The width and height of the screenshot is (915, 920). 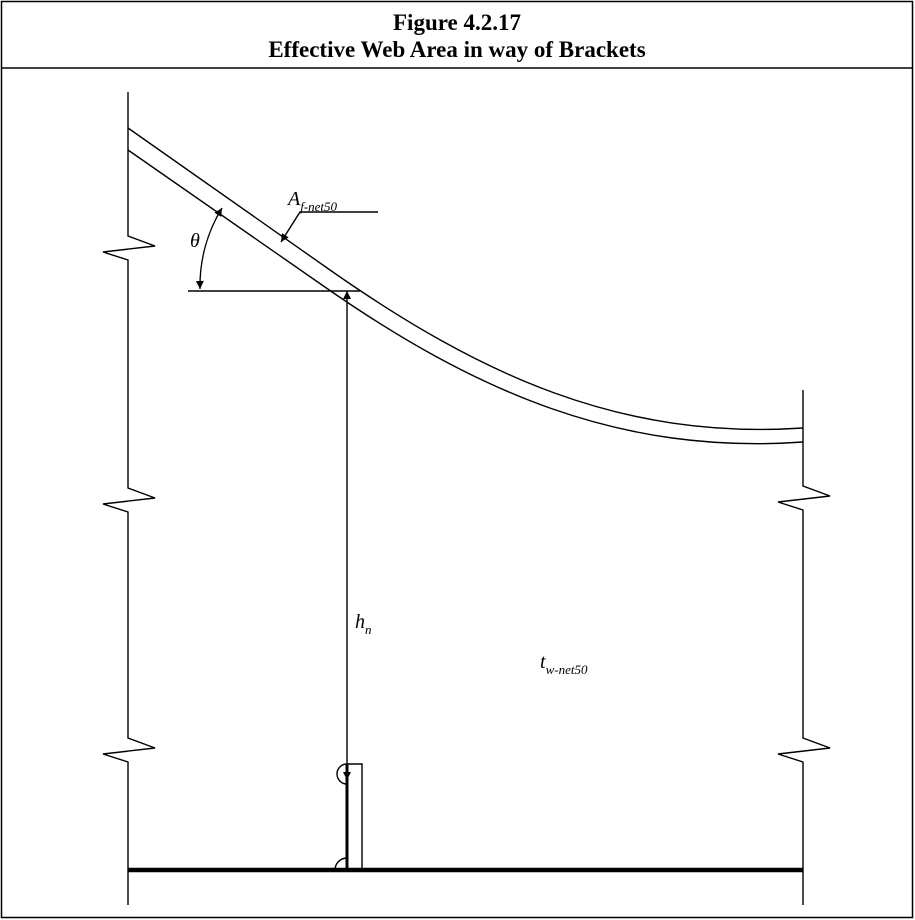 What do you see at coordinates (360, 622) in the screenshot?
I see `height-symbol: h` at bounding box center [360, 622].